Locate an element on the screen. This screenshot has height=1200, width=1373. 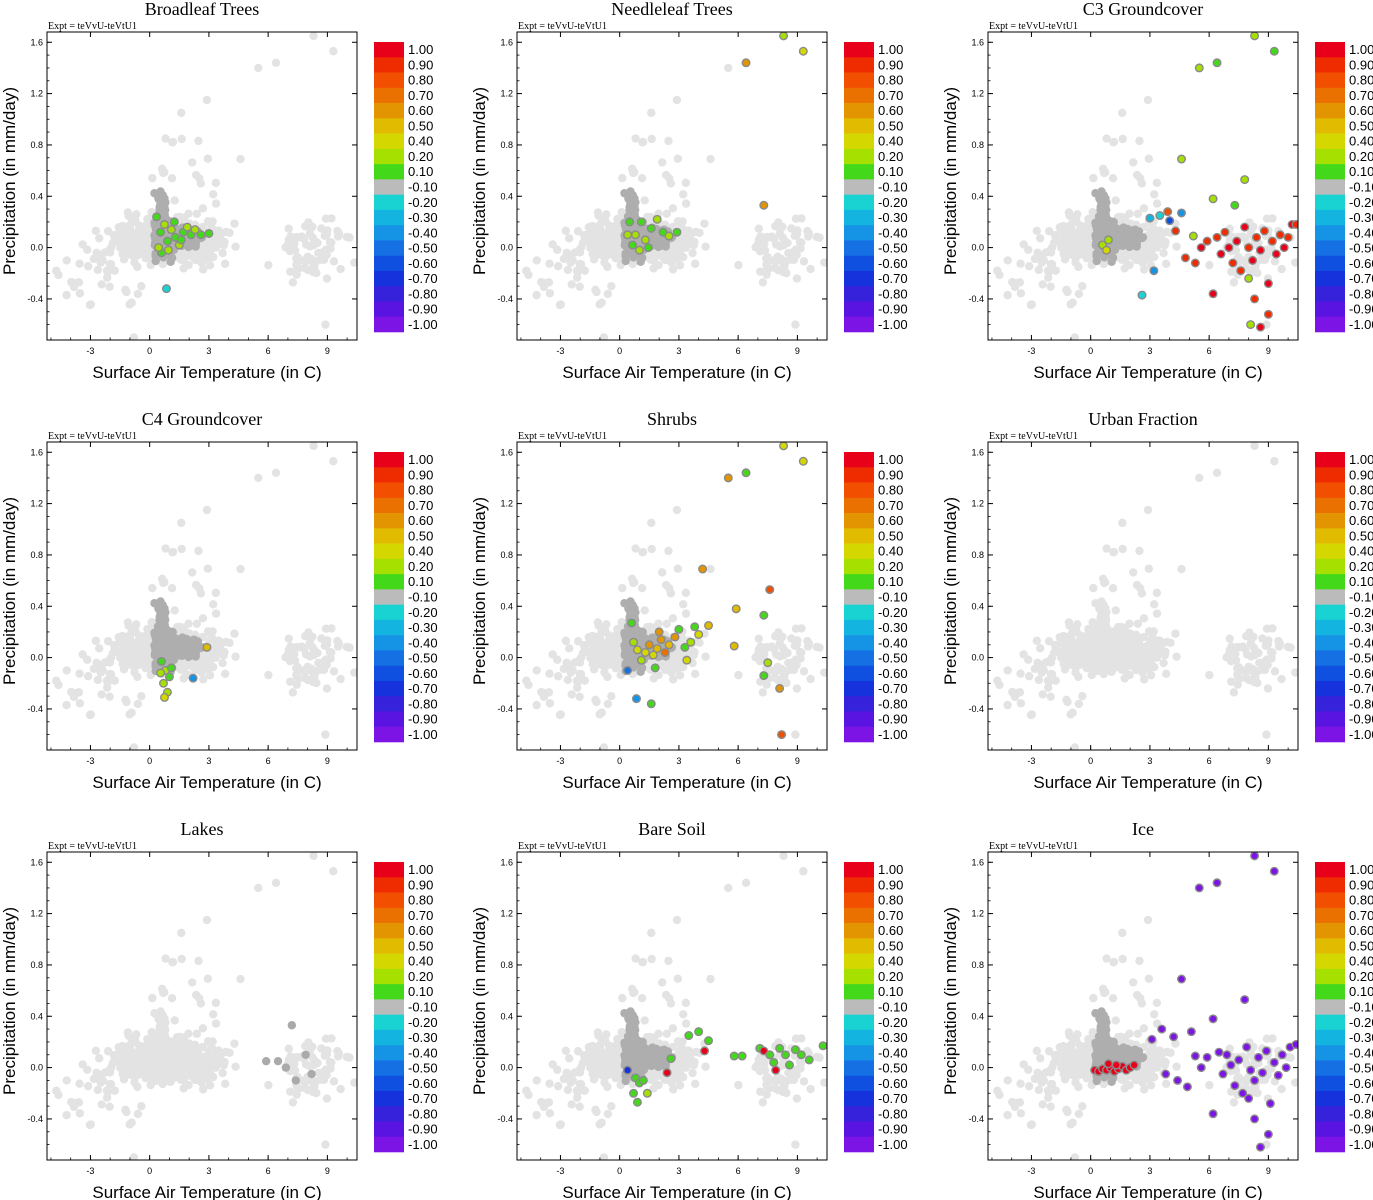
colorbar-label: -0.80 is located at coordinates (893, 293).